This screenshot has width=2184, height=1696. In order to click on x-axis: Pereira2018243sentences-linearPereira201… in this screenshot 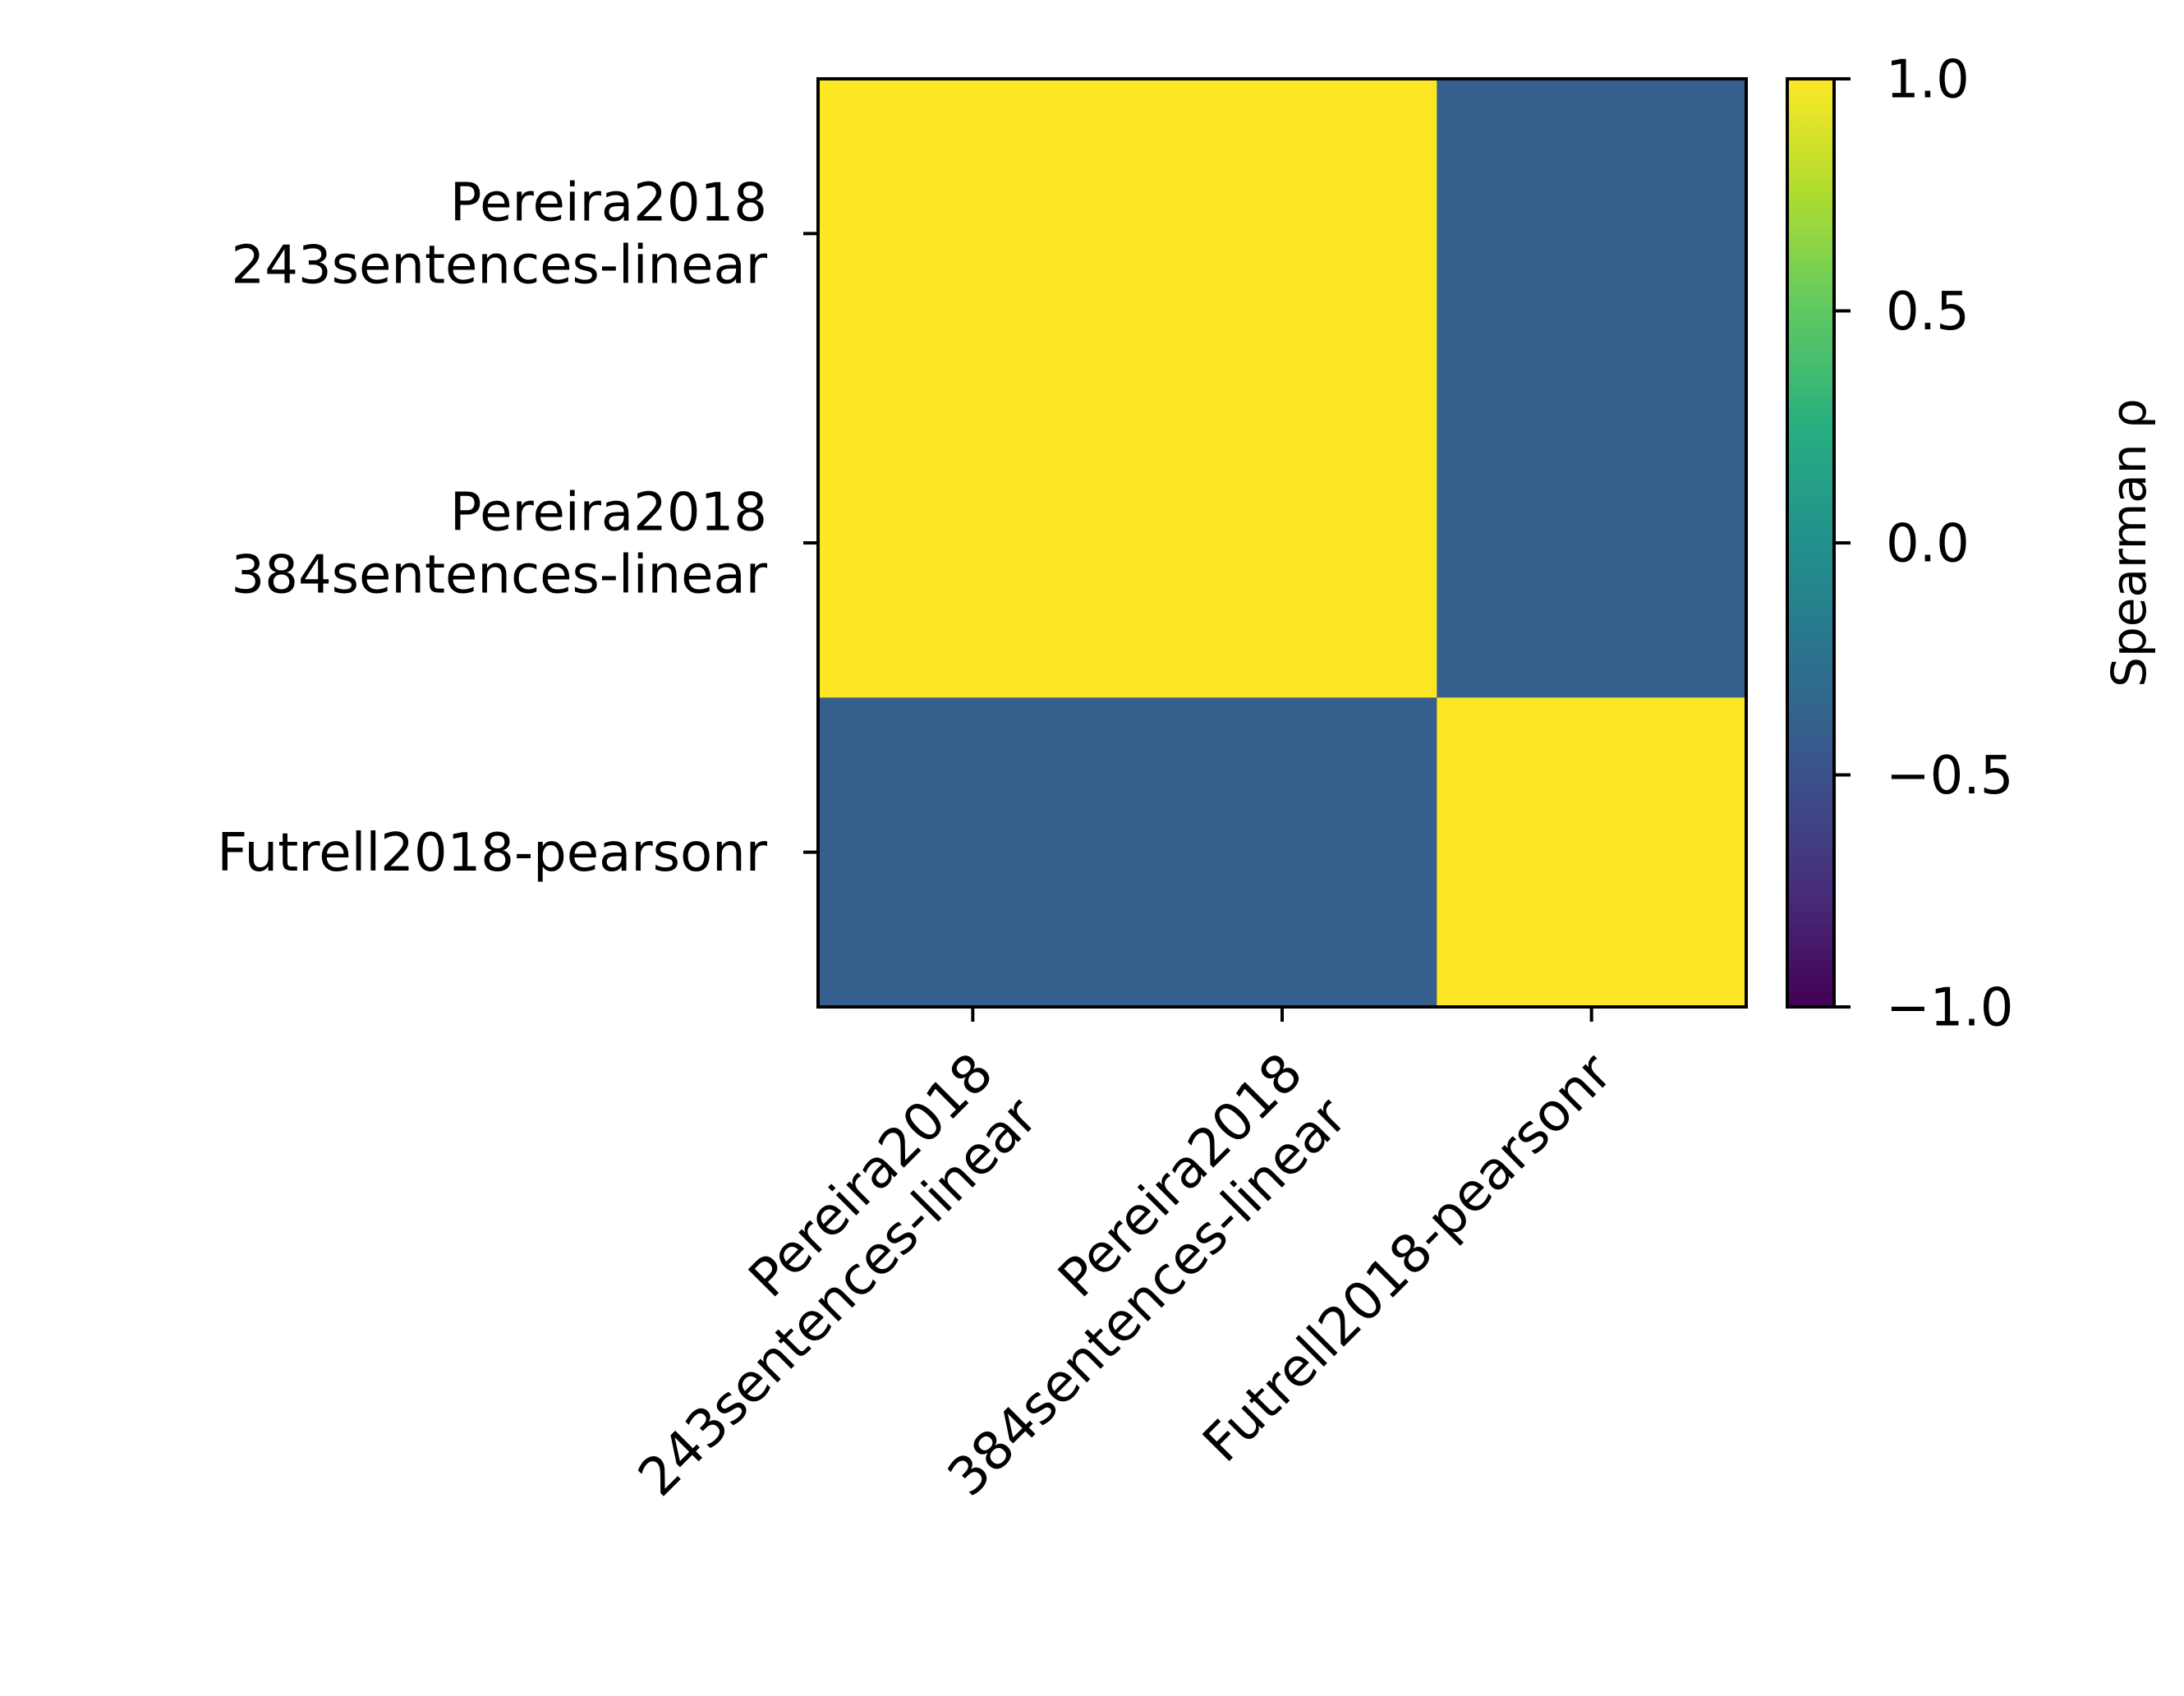, I will do `click(1126, 1257)`.